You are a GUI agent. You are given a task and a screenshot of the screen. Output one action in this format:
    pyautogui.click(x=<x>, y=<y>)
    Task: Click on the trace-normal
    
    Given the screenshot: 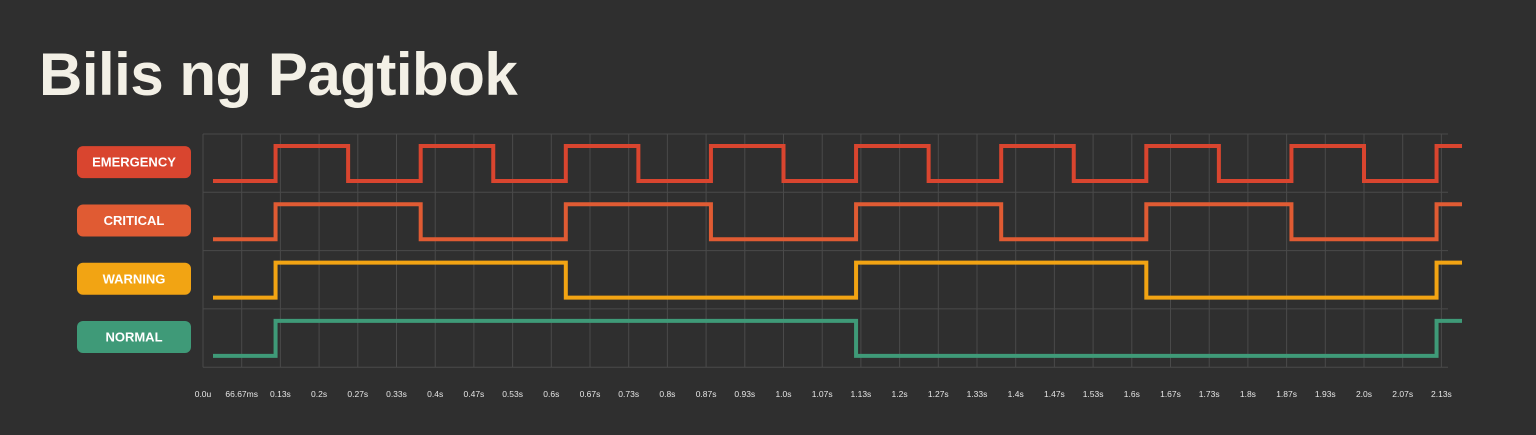 What is the action you would take?
    pyautogui.click(x=837, y=338)
    